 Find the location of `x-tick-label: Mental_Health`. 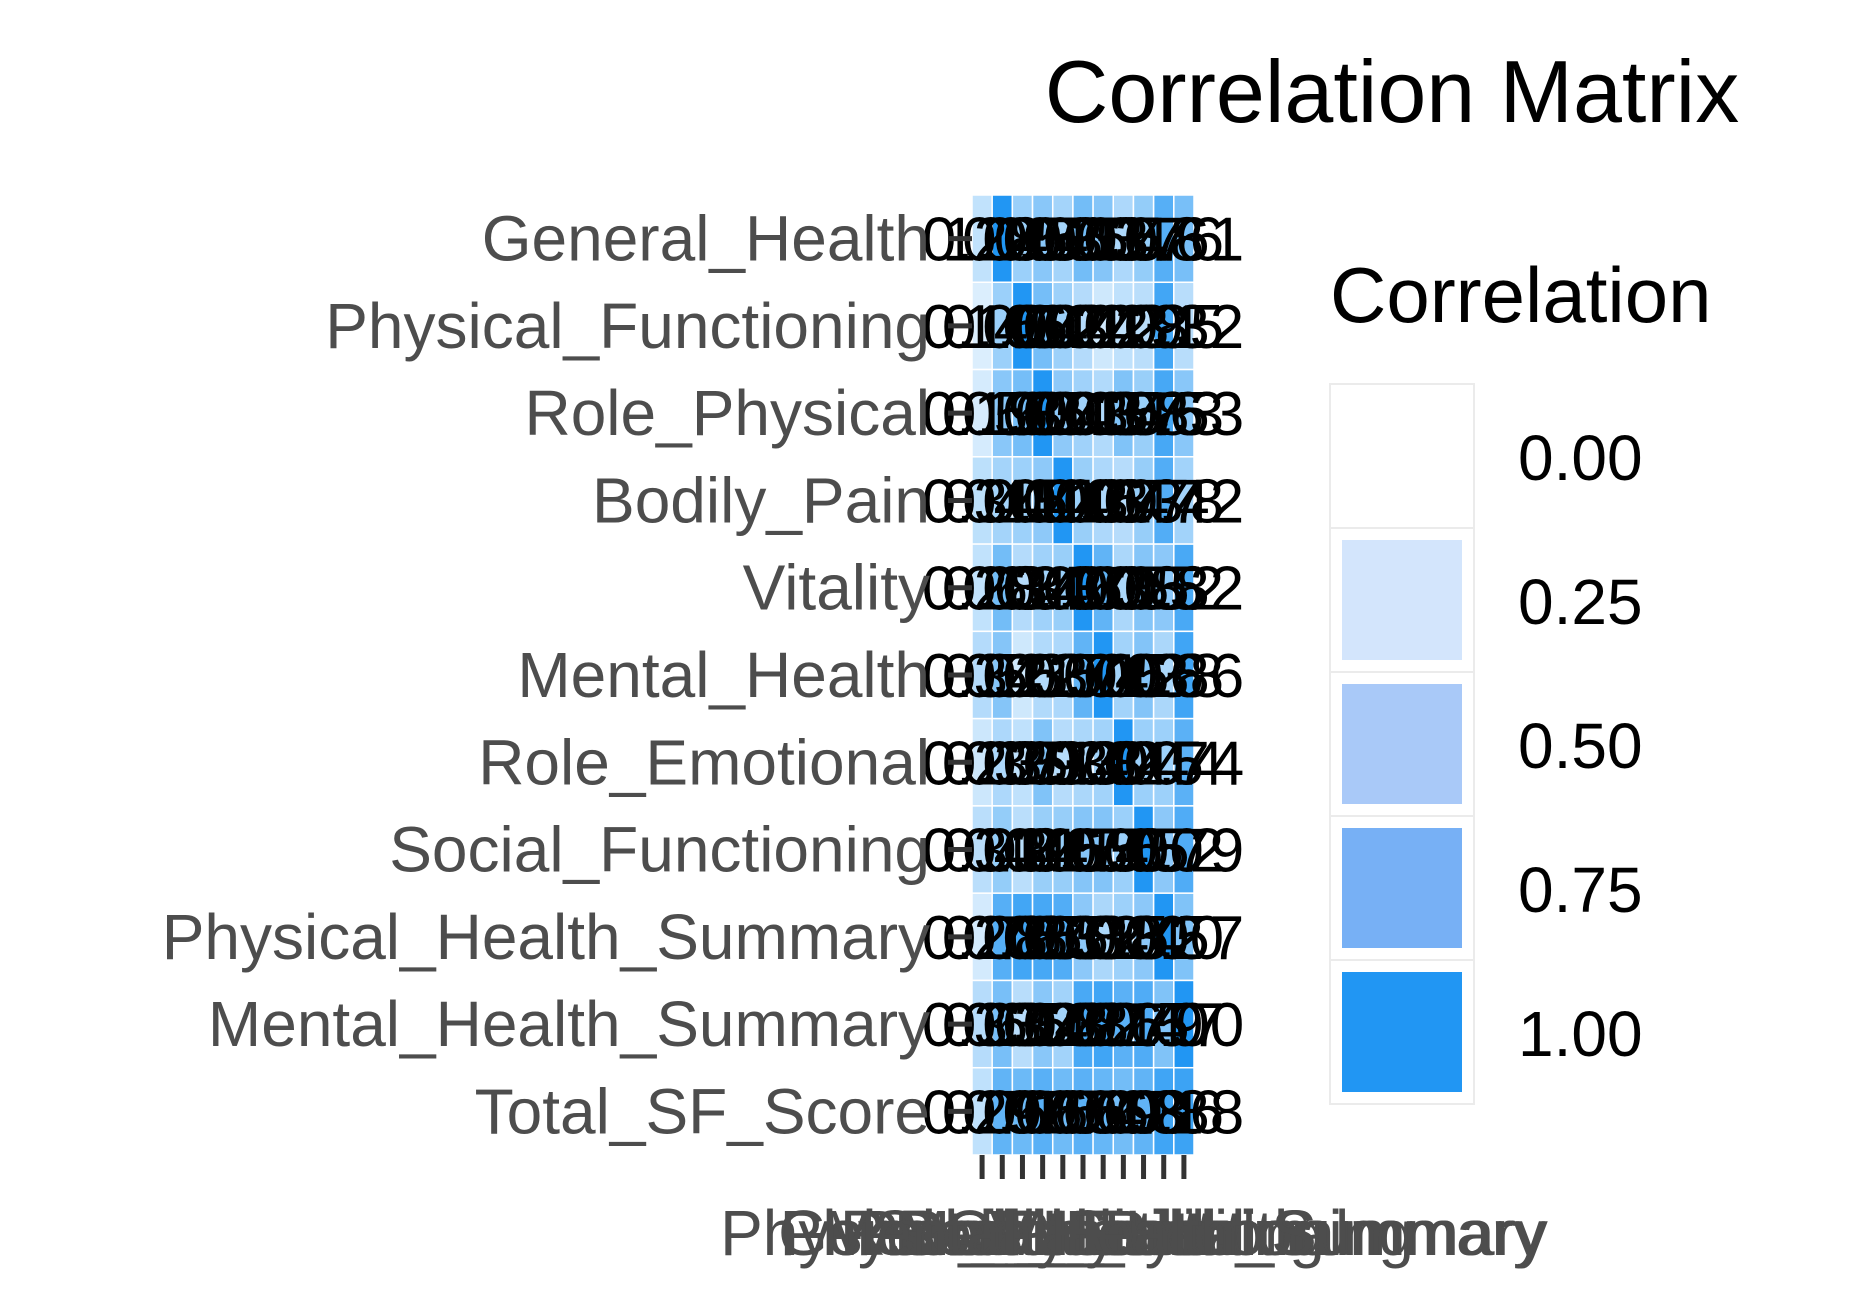

x-tick-label: Mental_Health is located at coordinates (1103, 1233).